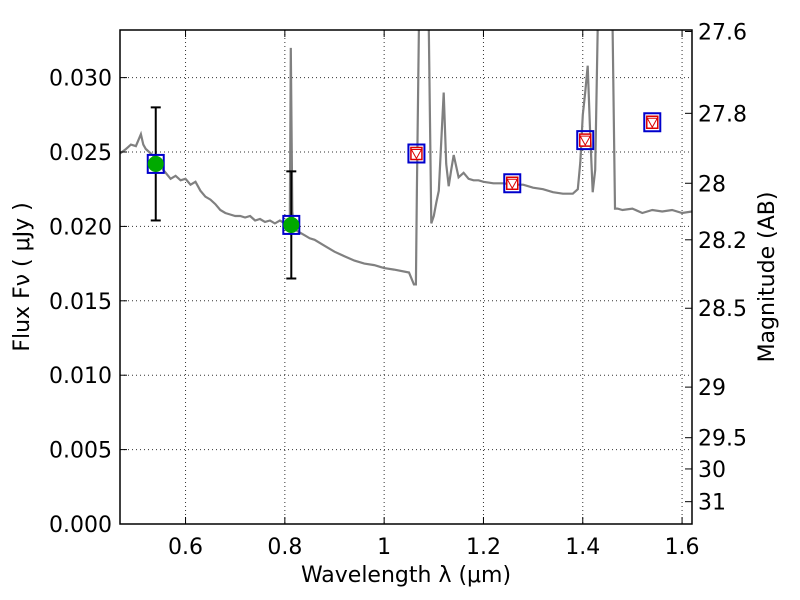 The width and height of the screenshot is (800, 600). What do you see at coordinates (80, 79) in the screenshot?
I see `y-tick-label: 0.030` at bounding box center [80, 79].